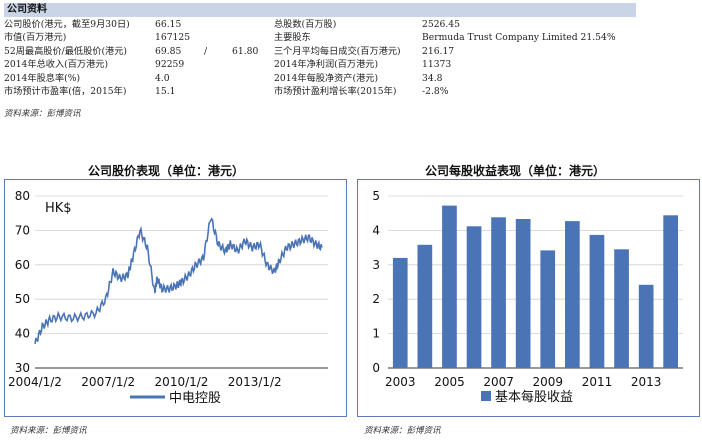 This screenshot has width=702, height=442. I want to click on y-tick-label: 80, so click(22, 196).